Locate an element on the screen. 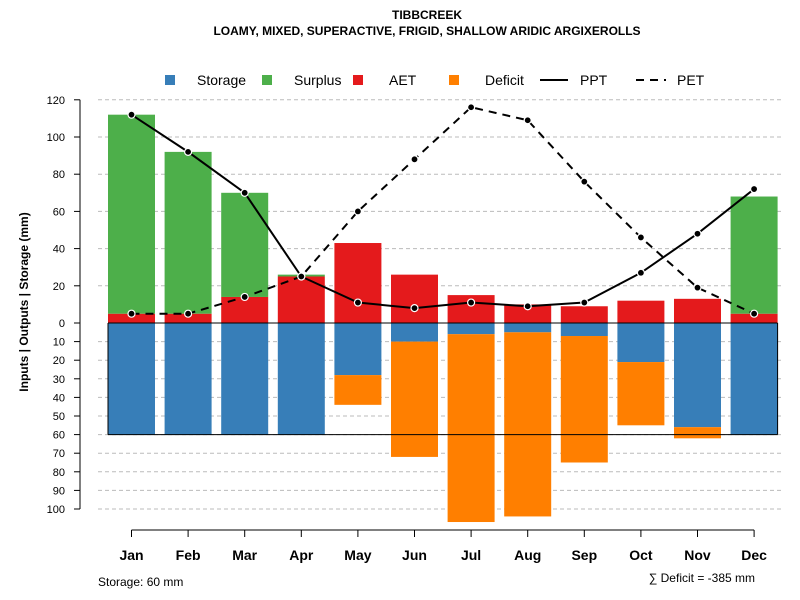  x-tick-label: Jul is located at coordinates (471, 555).